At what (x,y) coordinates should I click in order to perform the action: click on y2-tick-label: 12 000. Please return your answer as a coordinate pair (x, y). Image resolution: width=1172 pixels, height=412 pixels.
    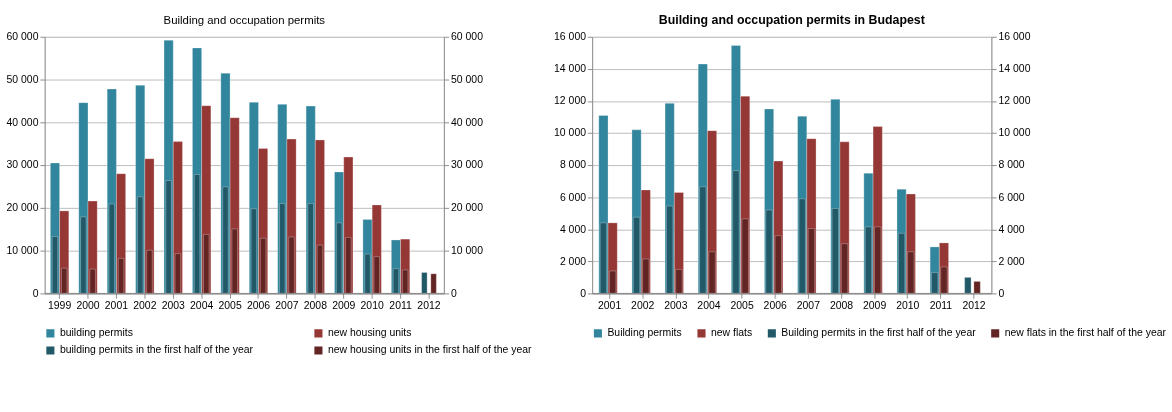
    Looking at the image, I should click on (1014, 101).